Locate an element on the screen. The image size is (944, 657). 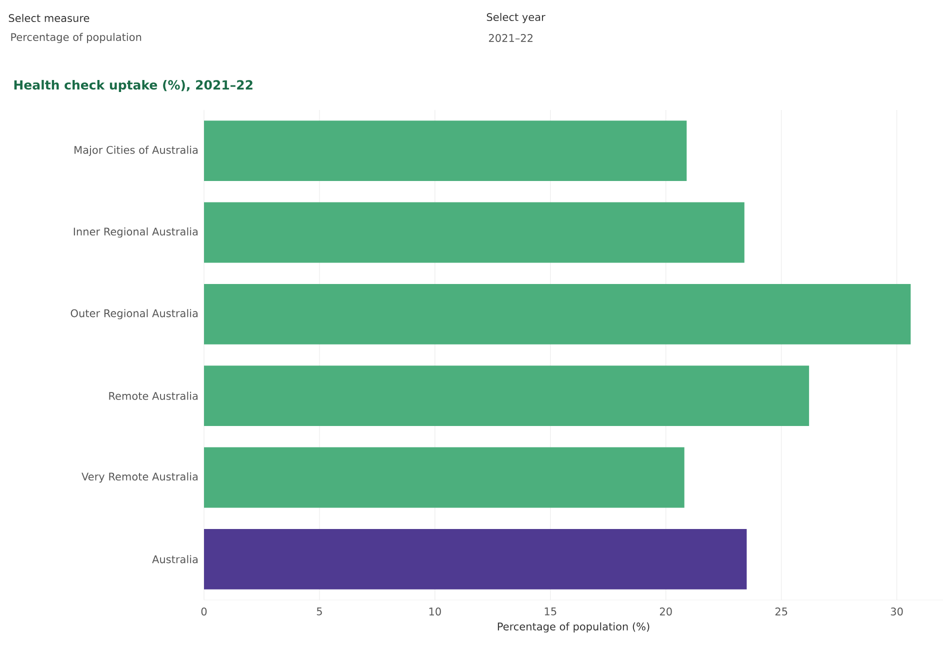
y-tick-label: Remote Australia is located at coordinates (153, 396).